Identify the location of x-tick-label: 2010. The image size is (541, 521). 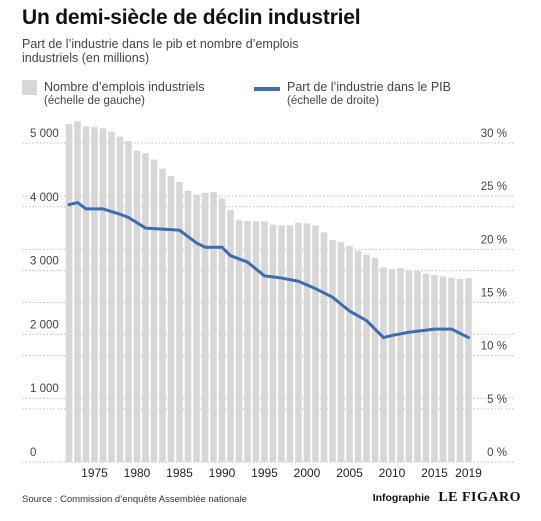
(392, 473).